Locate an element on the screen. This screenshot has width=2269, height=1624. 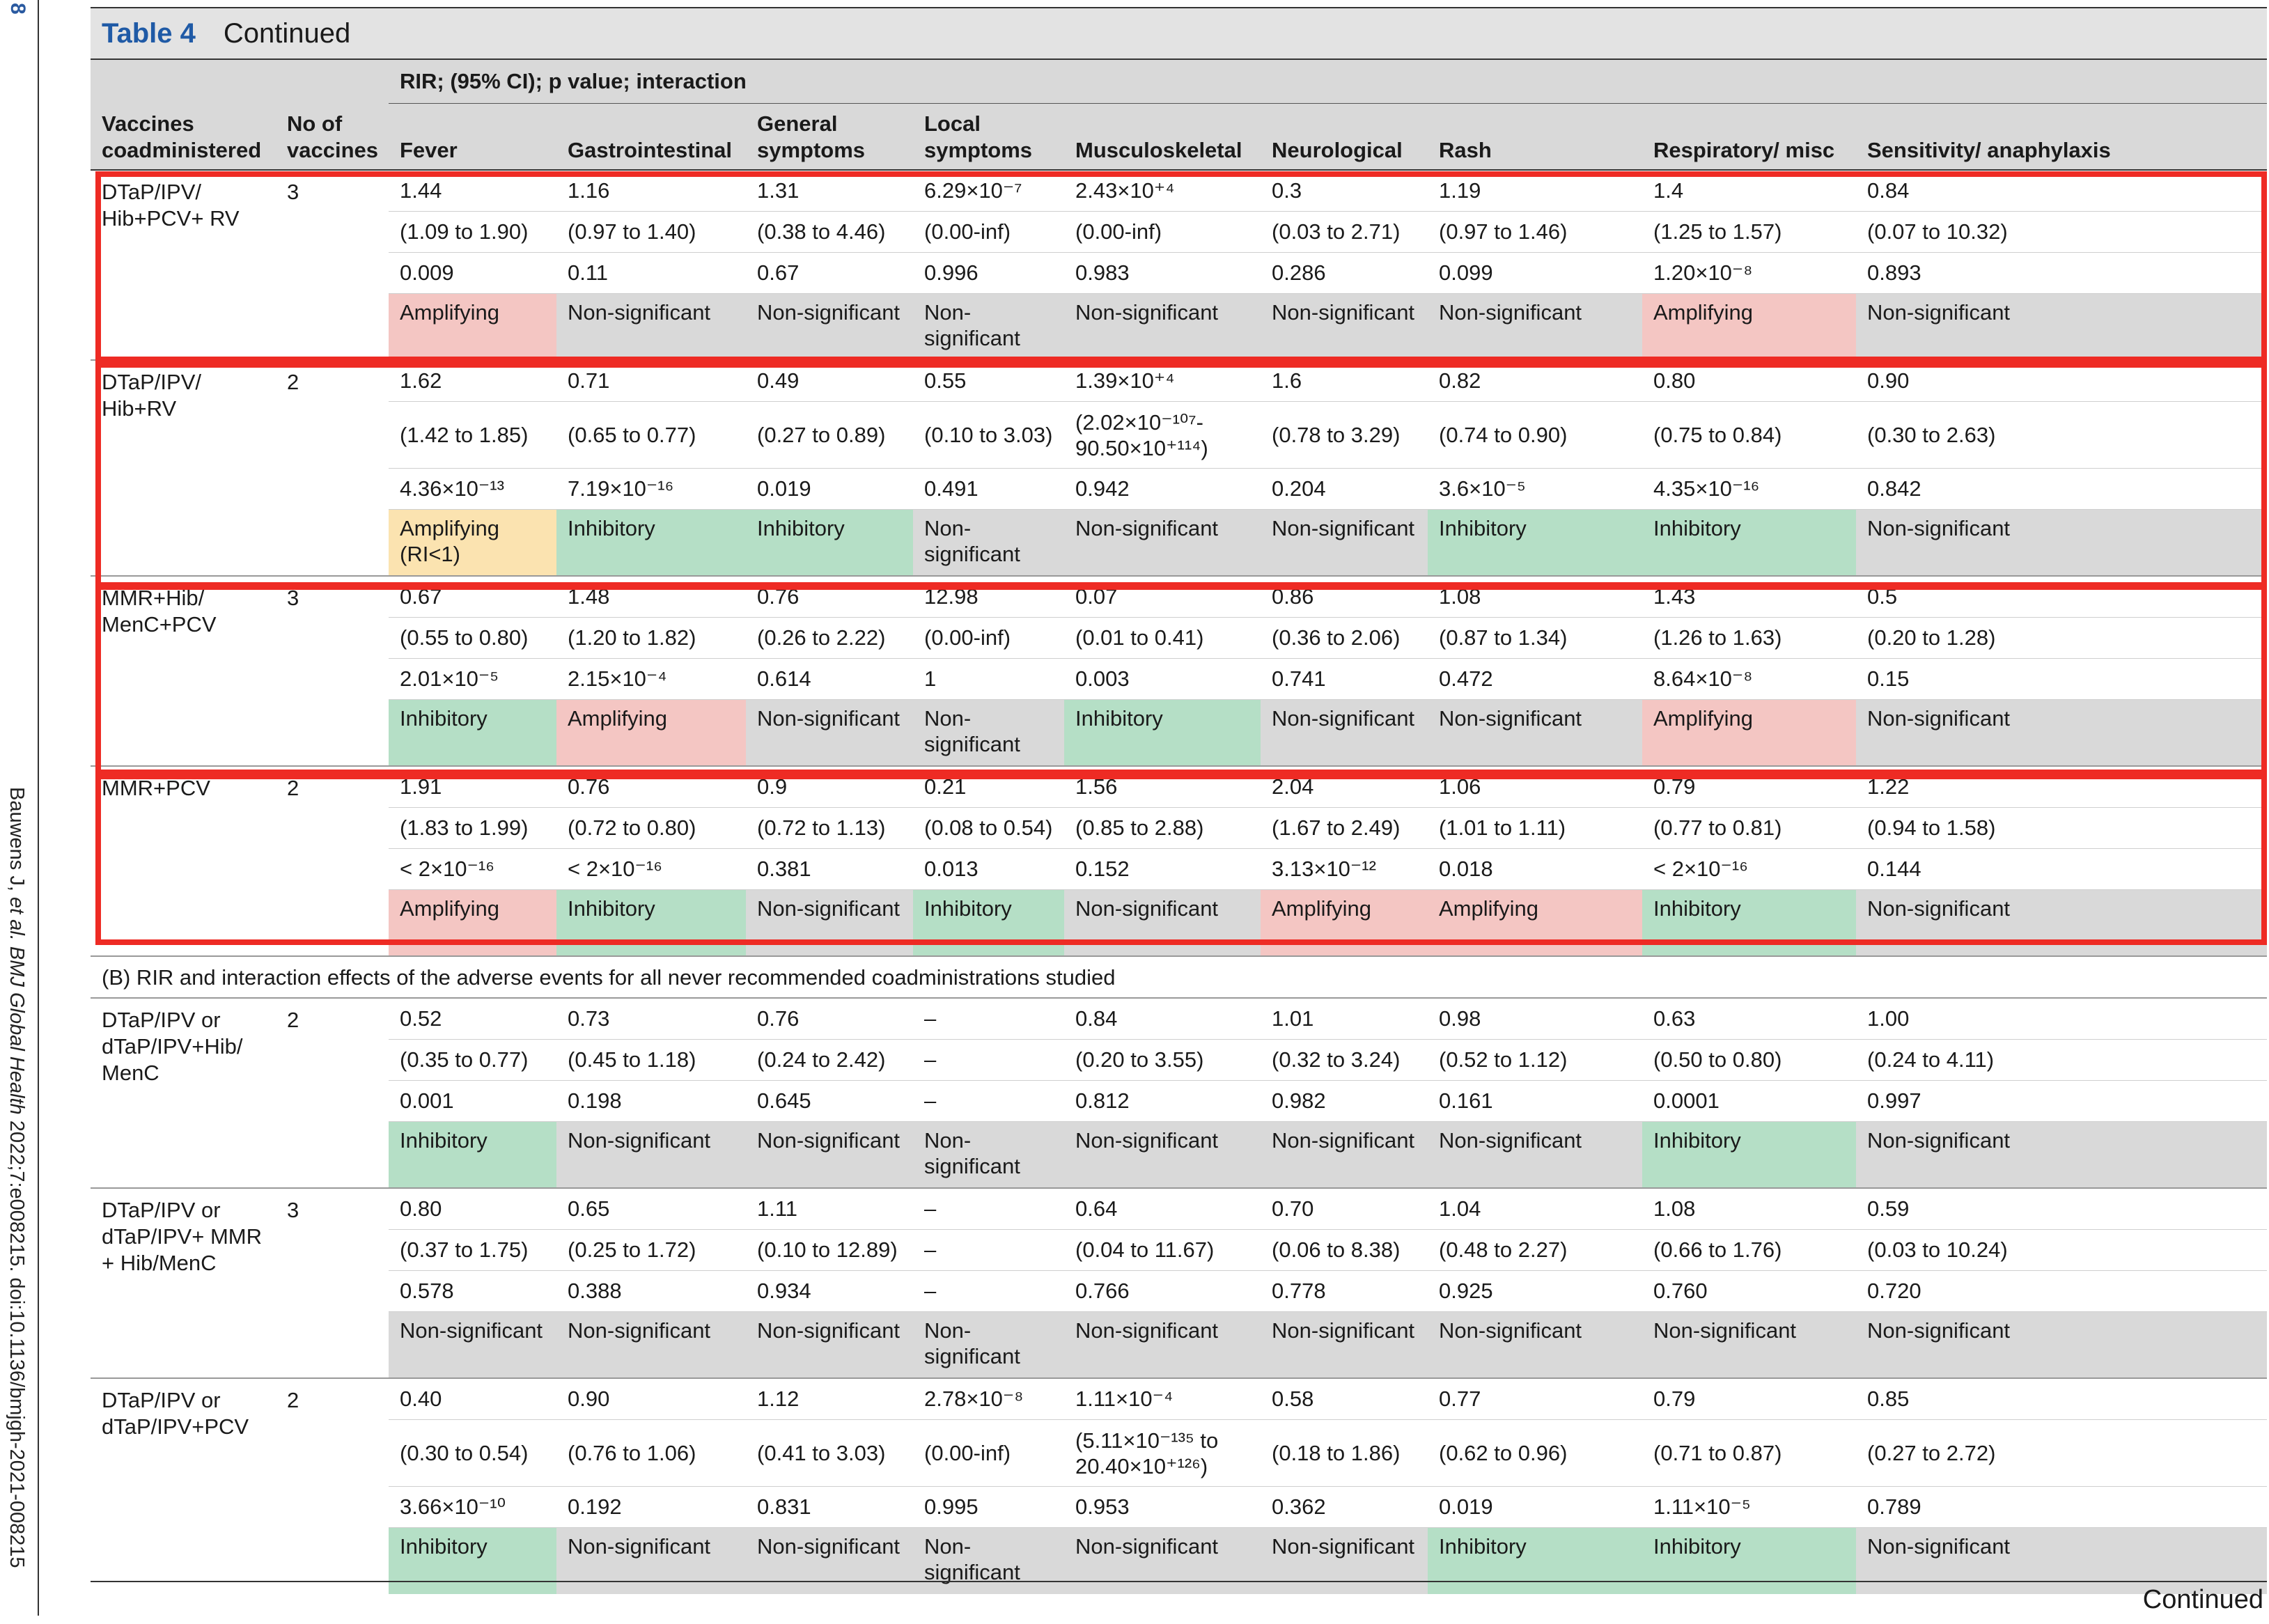
rir-cell: 1.12 is located at coordinates (778, 1399).